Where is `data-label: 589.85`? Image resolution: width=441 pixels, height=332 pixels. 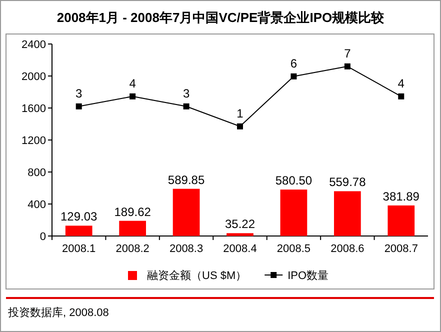
data-label: 589.85 is located at coordinates (186, 179).